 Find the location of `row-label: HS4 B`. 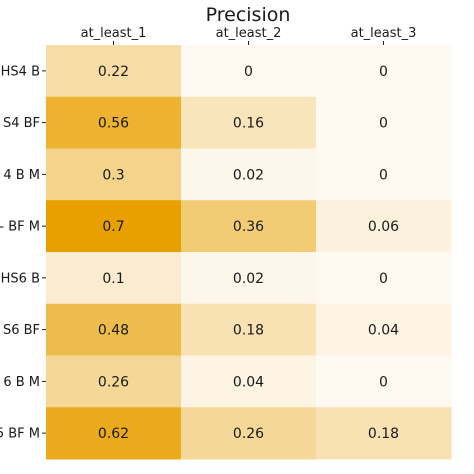

row-label: HS4 B is located at coordinates (20, 71).